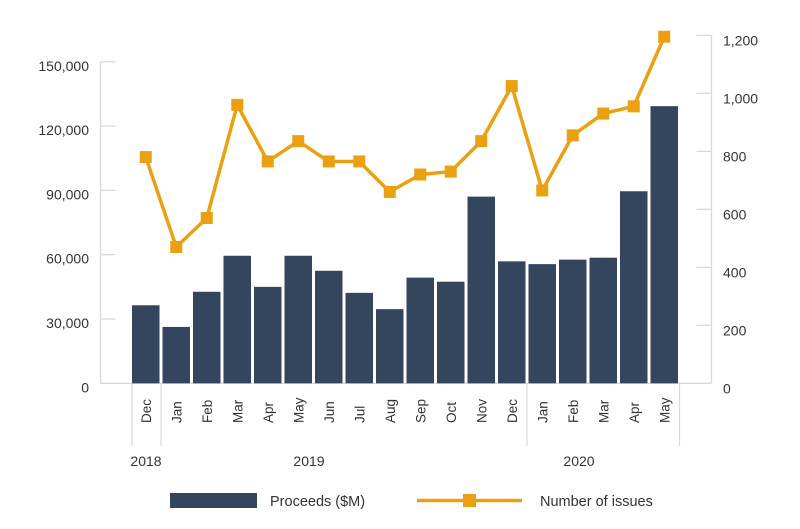  Describe the element at coordinates (329, 412) in the screenshot. I see `x-category-label: Jun` at that location.